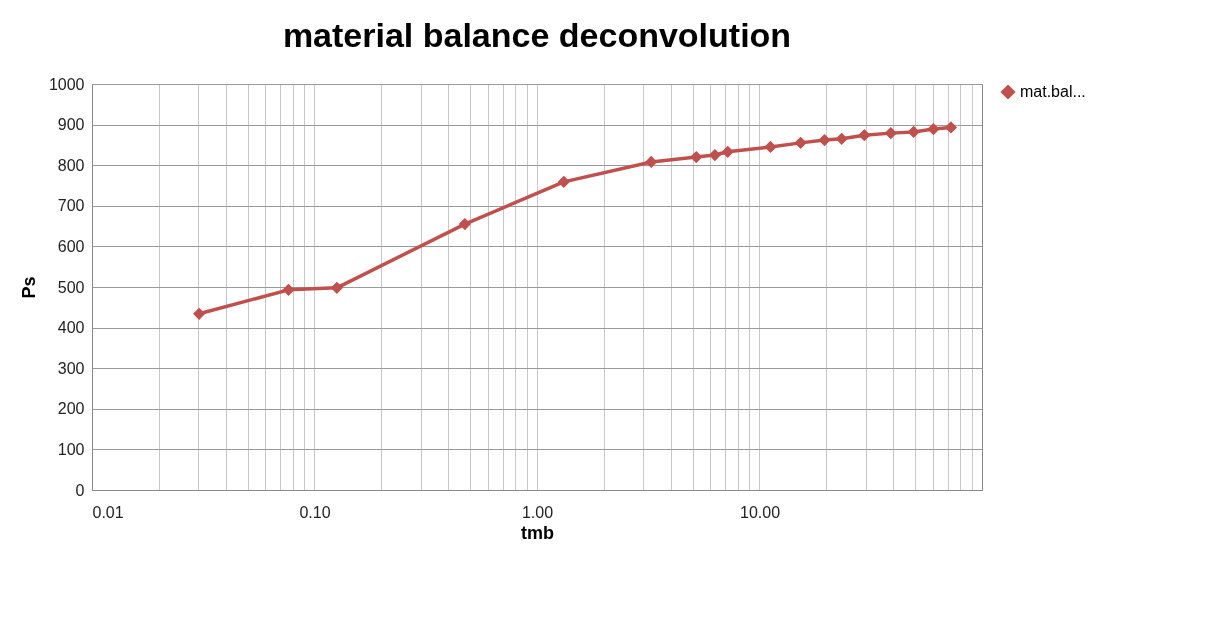 The height and width of the screenshot is (629, 1215). Describe the element at coordinates (80, 490) in the screenshot. I see `y-tick-label: 0` at that location.